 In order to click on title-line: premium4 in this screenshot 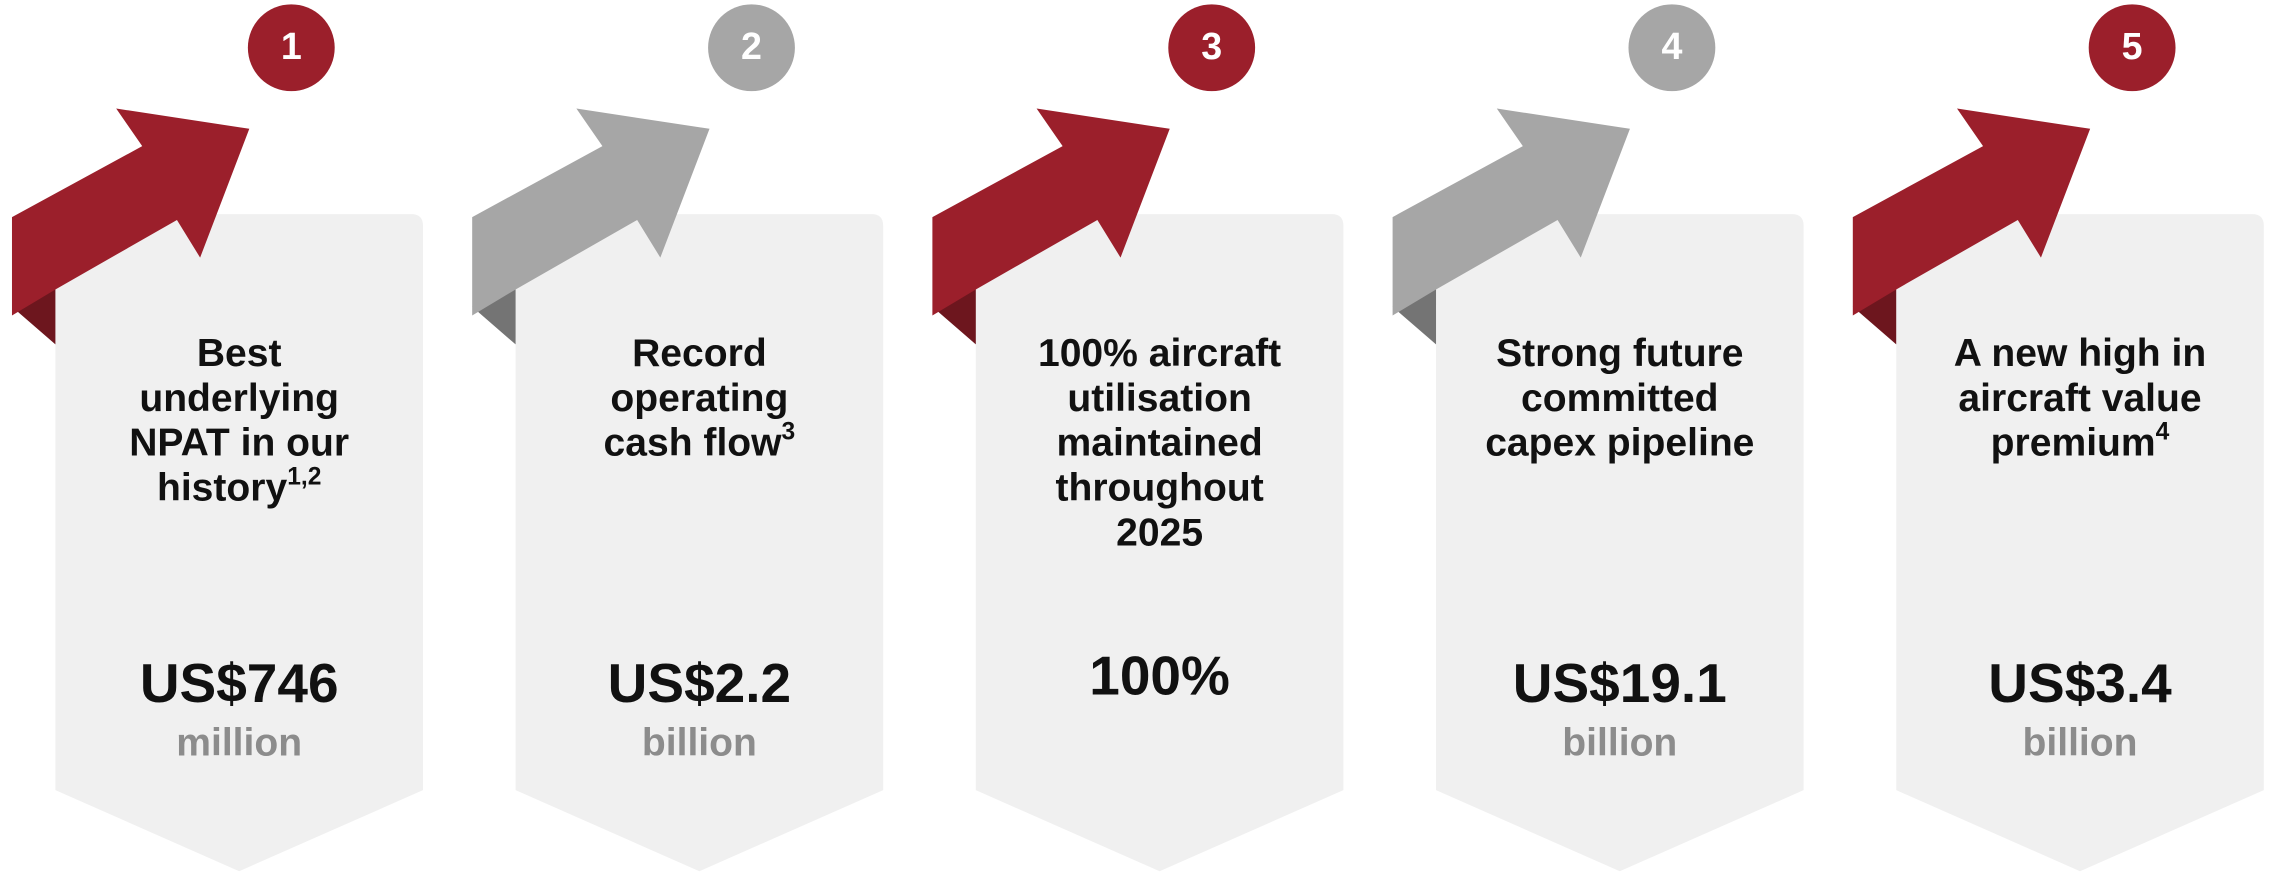, I will do `click(2080, 441)`.